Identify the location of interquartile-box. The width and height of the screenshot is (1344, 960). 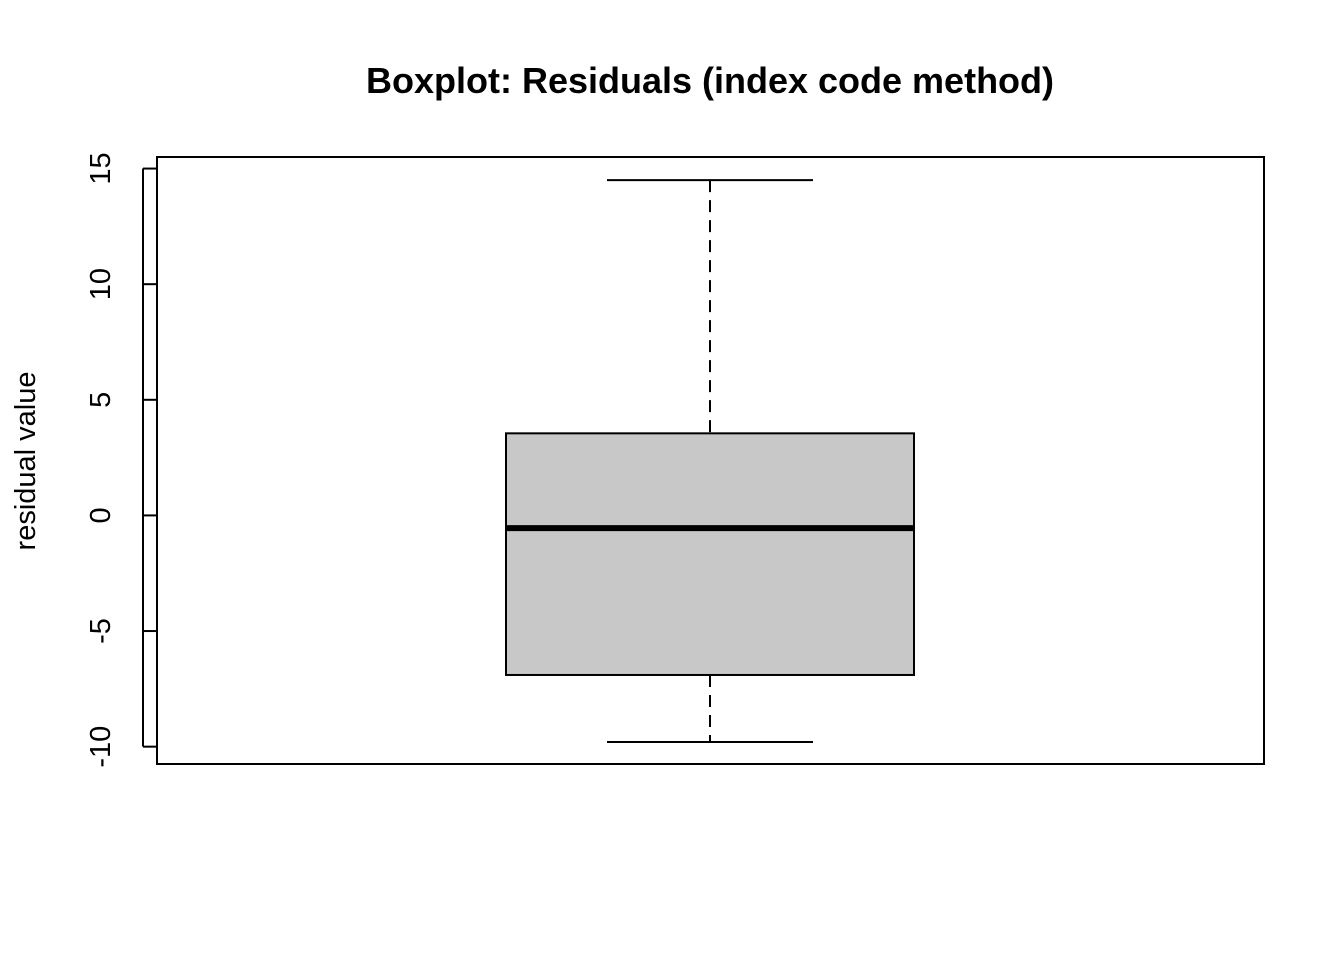
(710, 554).